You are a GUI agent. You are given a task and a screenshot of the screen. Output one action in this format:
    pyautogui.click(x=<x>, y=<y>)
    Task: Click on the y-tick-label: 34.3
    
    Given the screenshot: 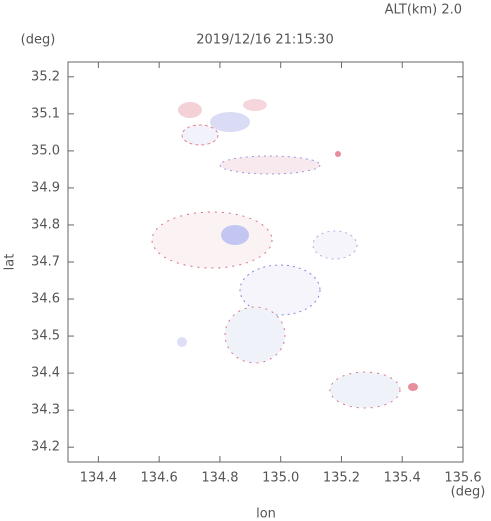 What is the action you would take?
    pyautogui.click(x=45, y=410)
    